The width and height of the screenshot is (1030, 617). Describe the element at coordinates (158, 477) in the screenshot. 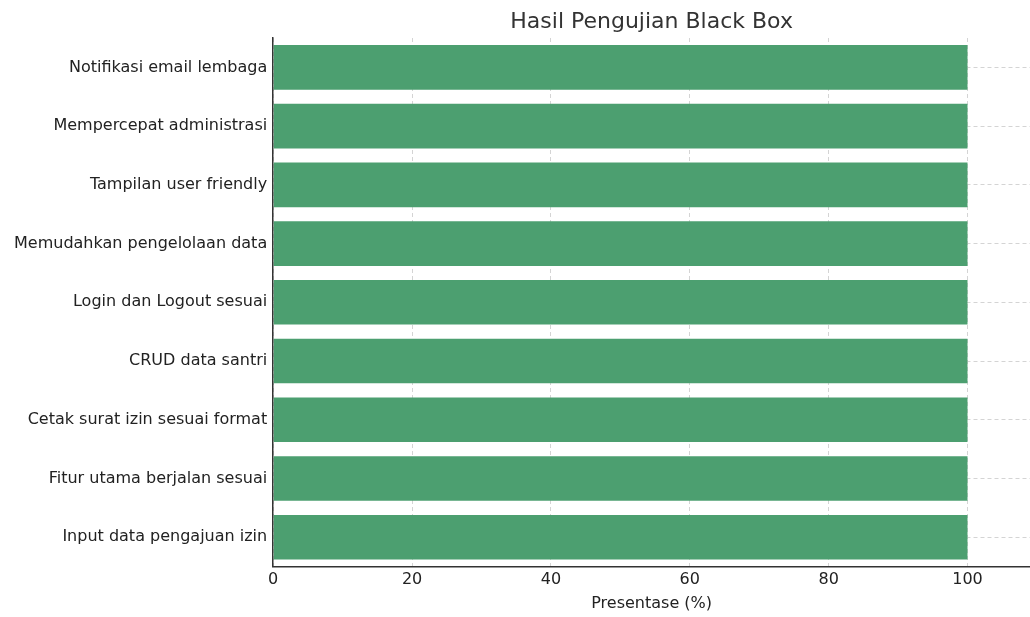

I see `y-tick-label: Fitur utama berjalan sesuai` at that location.